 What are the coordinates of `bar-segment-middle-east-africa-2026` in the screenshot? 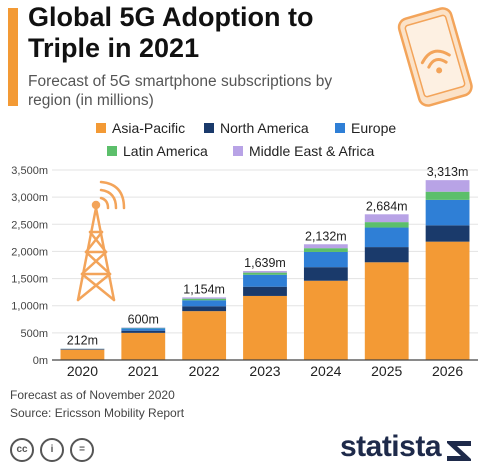 It's located at (447, 186).